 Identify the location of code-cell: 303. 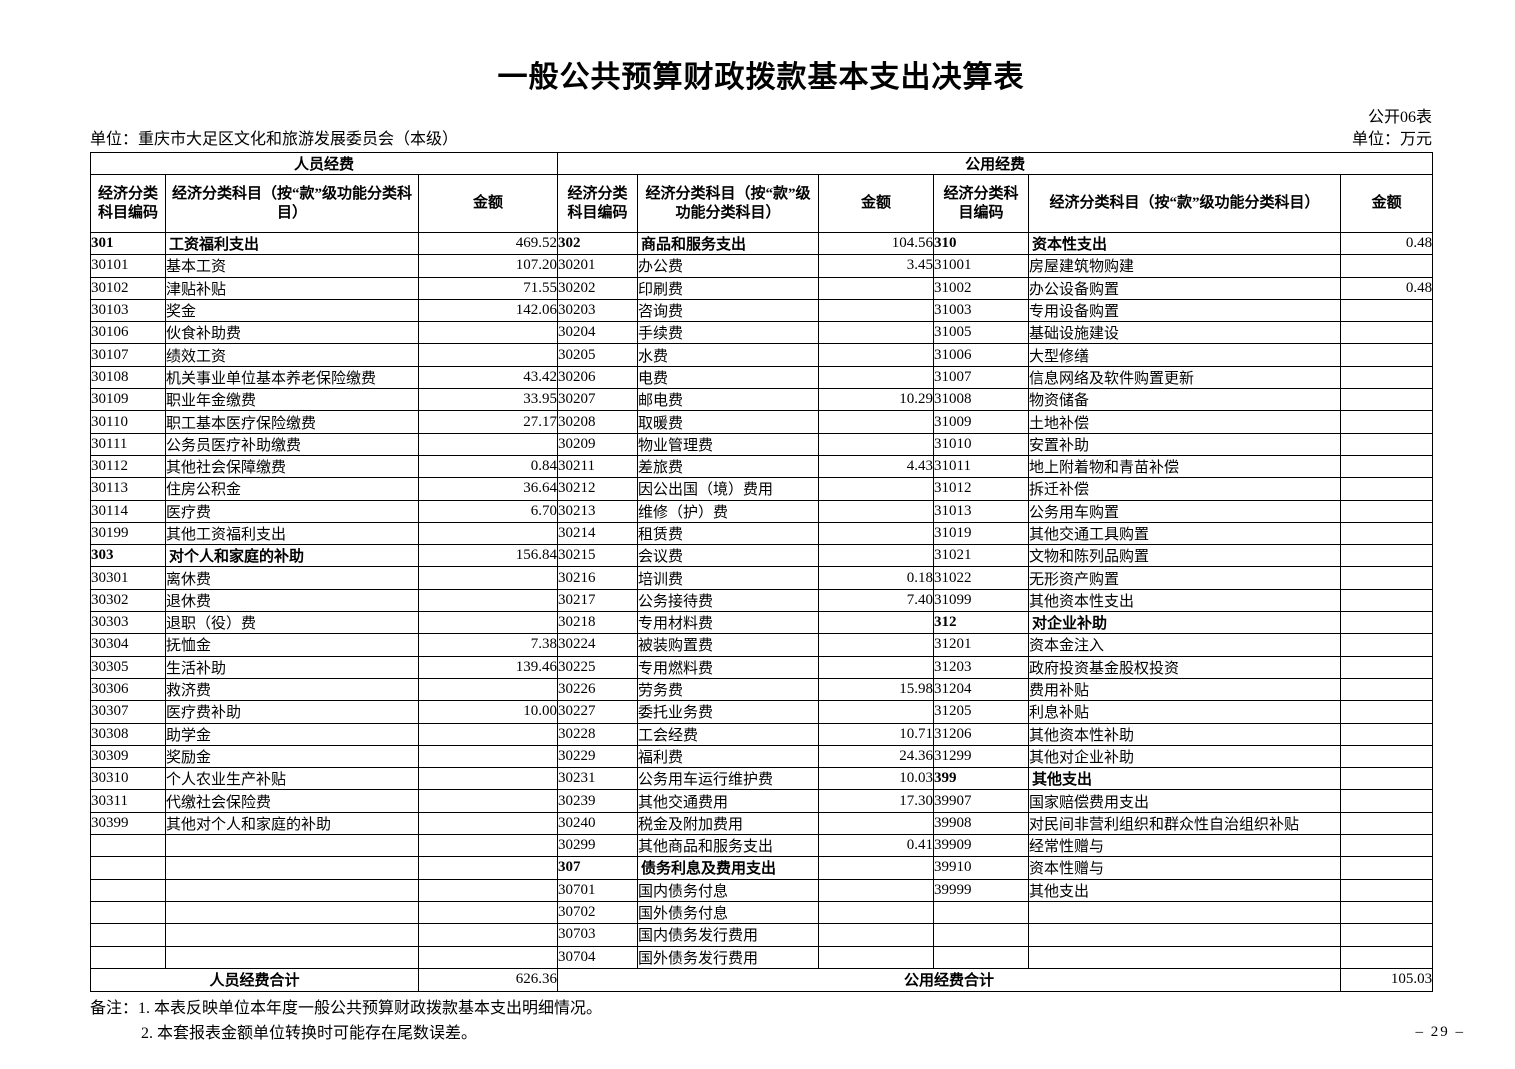
(128, 556).